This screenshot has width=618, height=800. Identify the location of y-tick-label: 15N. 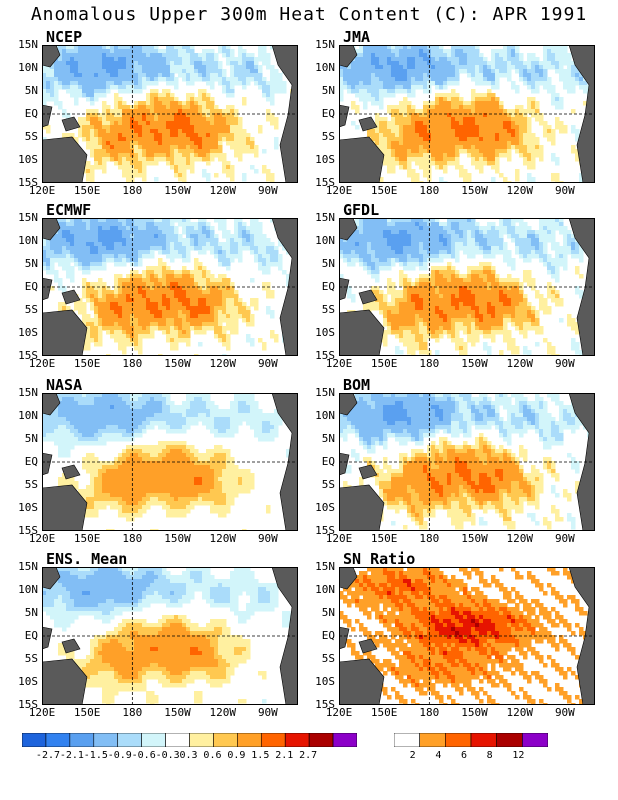
(28, 217).